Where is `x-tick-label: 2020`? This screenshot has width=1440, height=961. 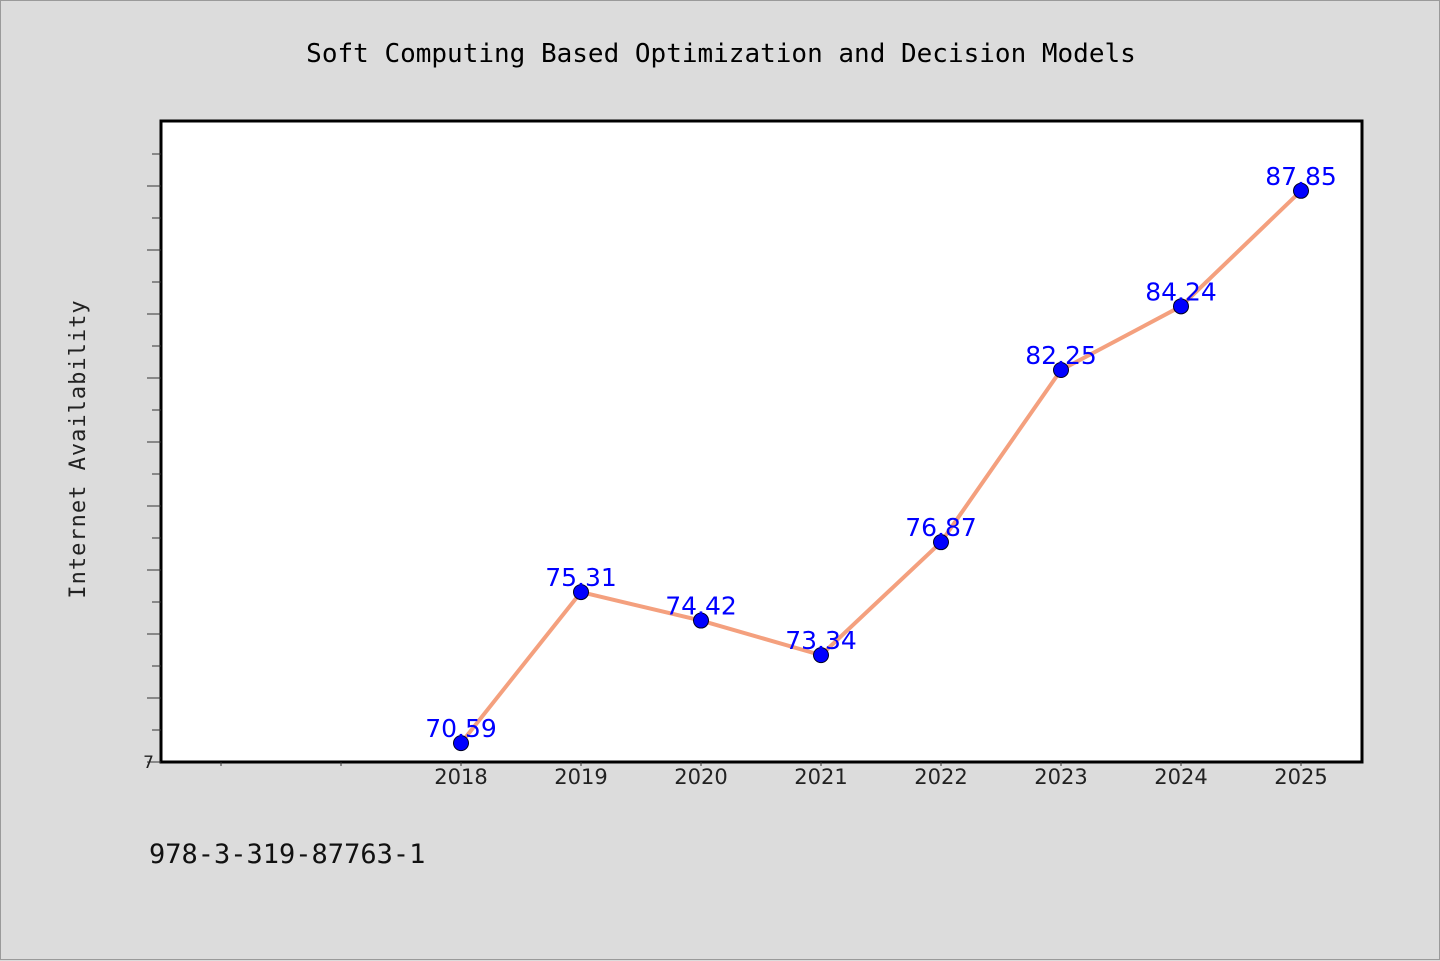 x-tick-label: 2020 is located at coordinates (700, 777).